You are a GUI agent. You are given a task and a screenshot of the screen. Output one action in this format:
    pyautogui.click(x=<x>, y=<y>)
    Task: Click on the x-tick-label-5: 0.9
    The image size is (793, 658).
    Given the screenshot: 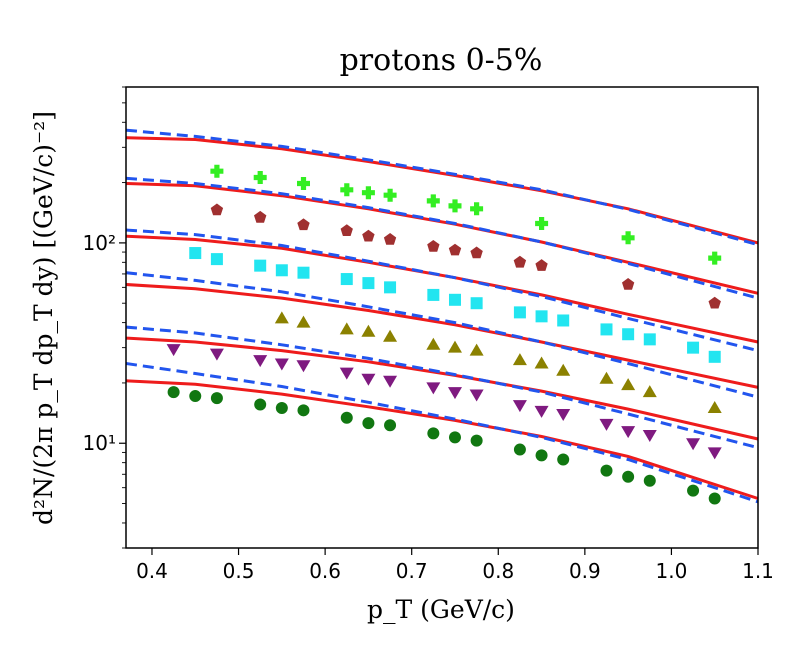 What is the action you would take?
    pyautogui.click(x=585, y=571)
    